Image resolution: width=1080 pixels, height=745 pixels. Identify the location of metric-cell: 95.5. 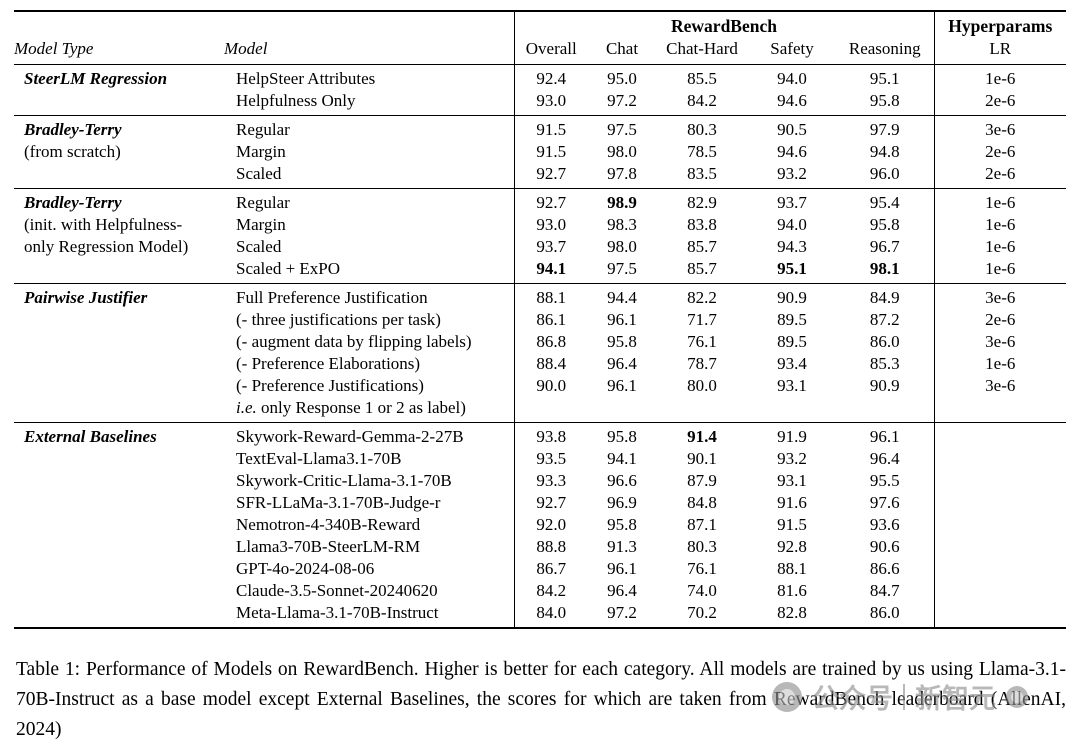
(884, 480).